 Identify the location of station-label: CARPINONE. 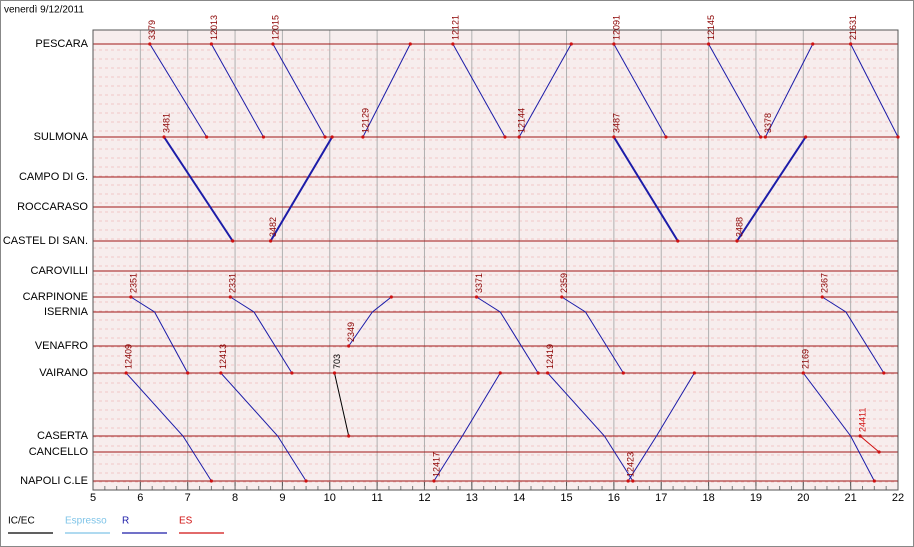
(55, 297).